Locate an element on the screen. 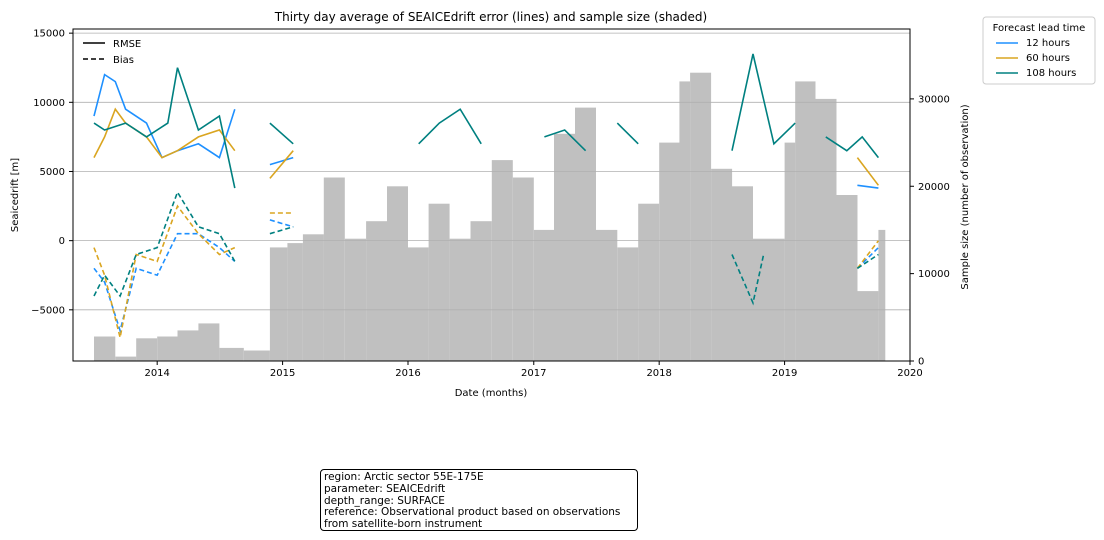  y-axis-left: −5000 0 5000 10000 15000 is located at coordinates (52, 172).